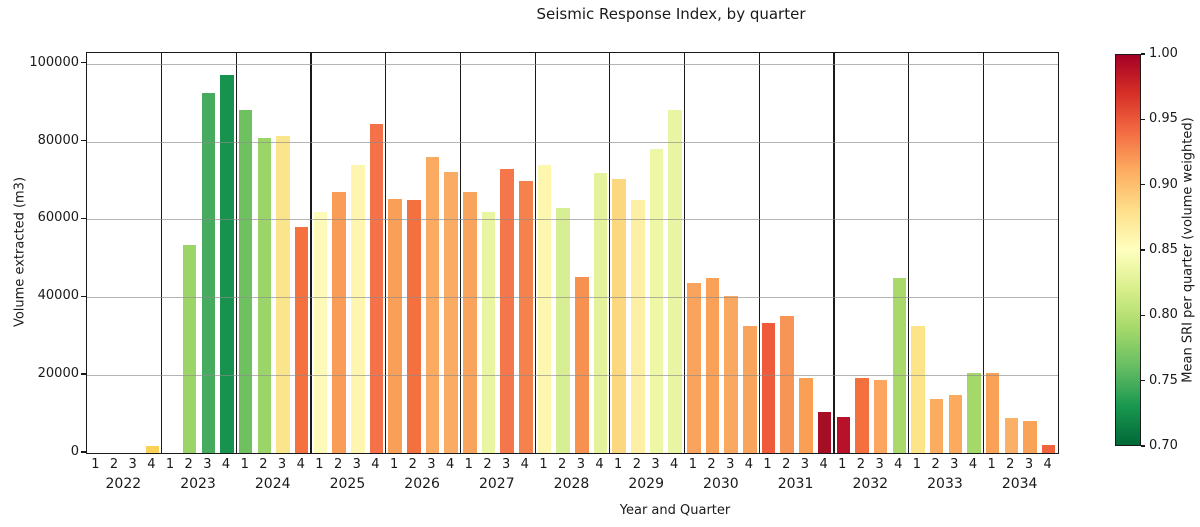 The width and height of the screenshot is (1200, 527). I want to click on bar-2025-q3, so click(358, 308).